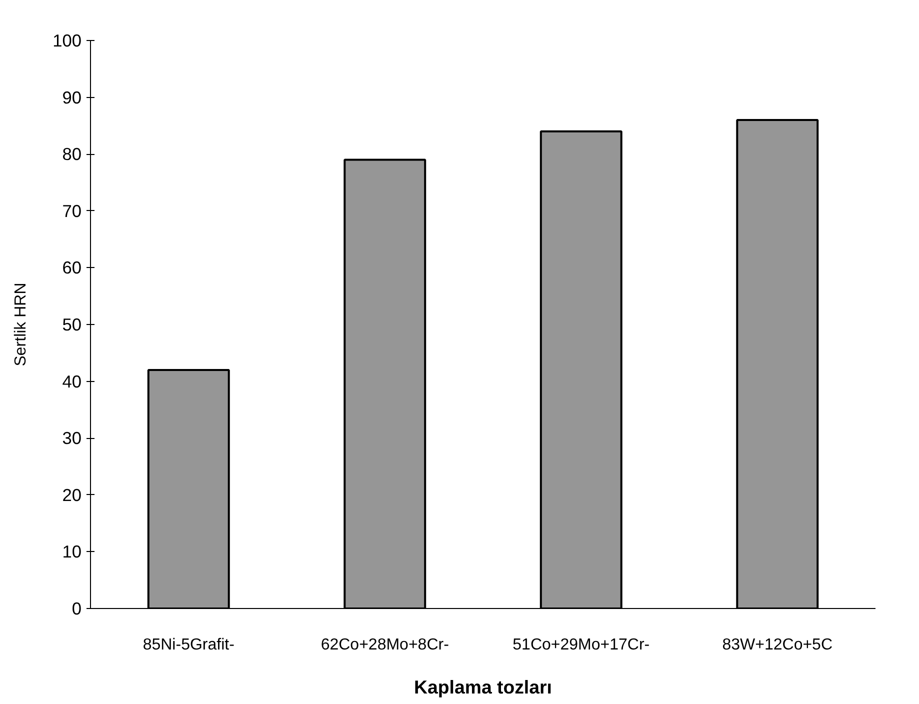 This screenshot has height=704, width=919. I want to click on y-tick-label: 10, so click(72, 552).